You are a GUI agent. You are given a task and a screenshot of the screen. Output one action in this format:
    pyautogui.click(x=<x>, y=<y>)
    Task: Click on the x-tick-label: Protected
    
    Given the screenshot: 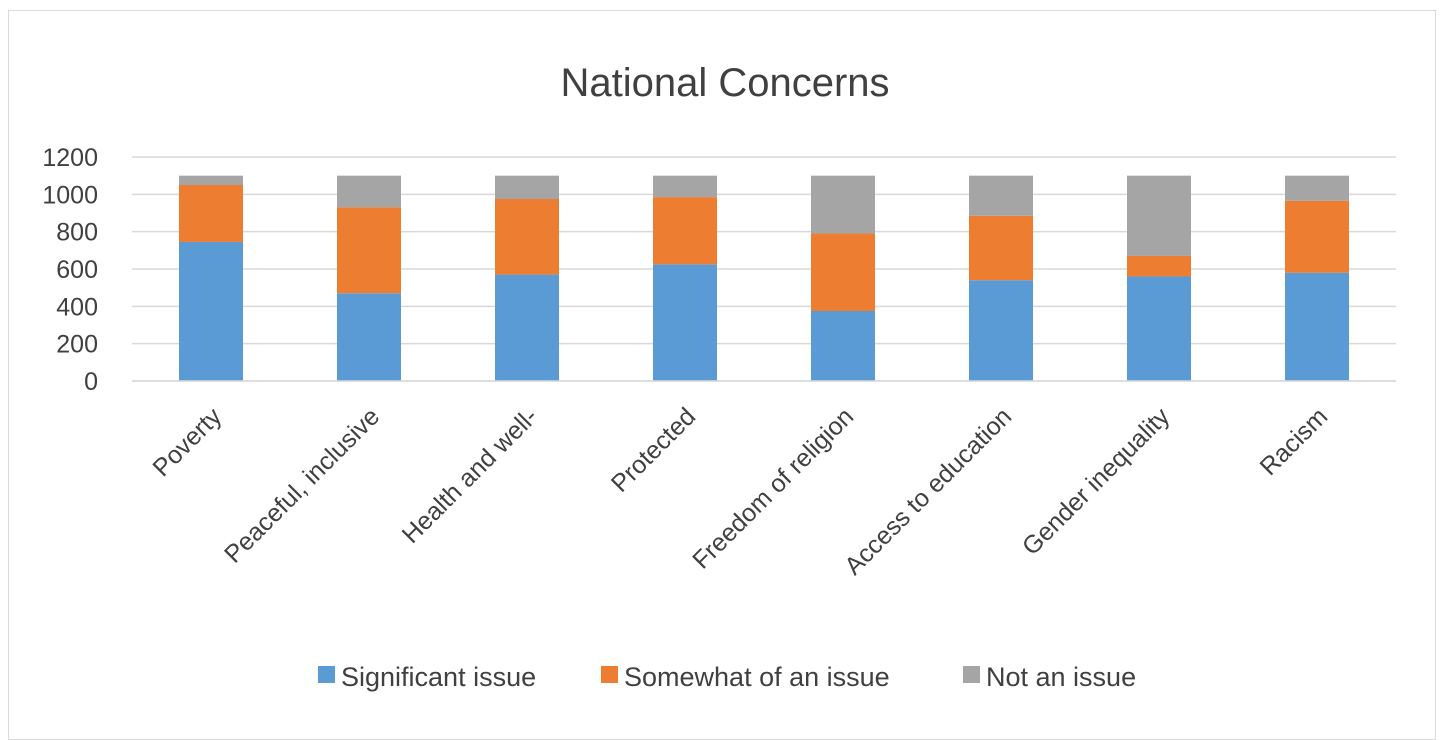 What is the action you would take?
    pyautogui.click(x=653, y=449)
    